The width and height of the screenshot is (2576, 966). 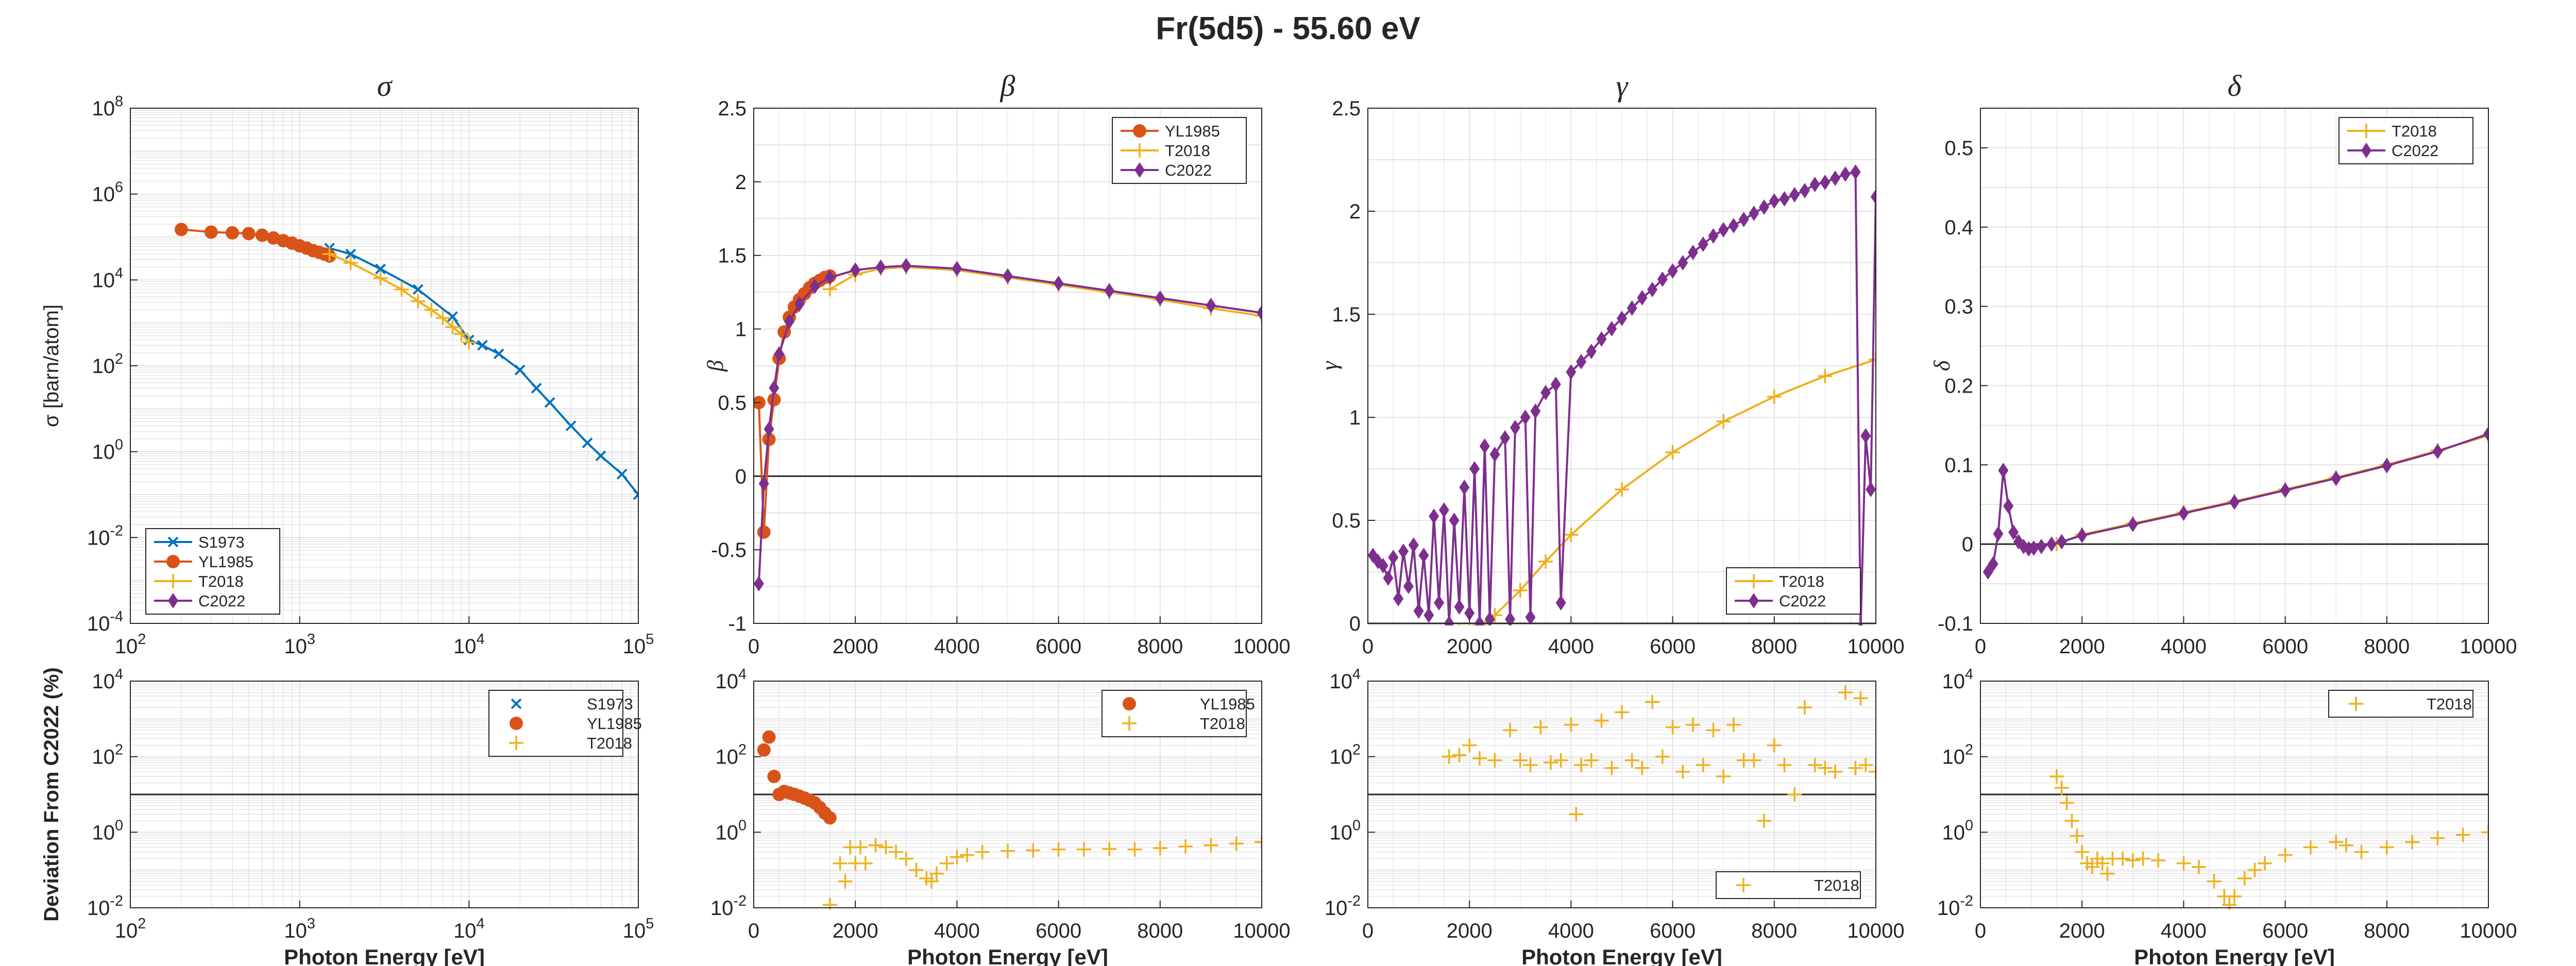 I want to click on y-tick-label: 10⁴, so click(x=1957, y=679).